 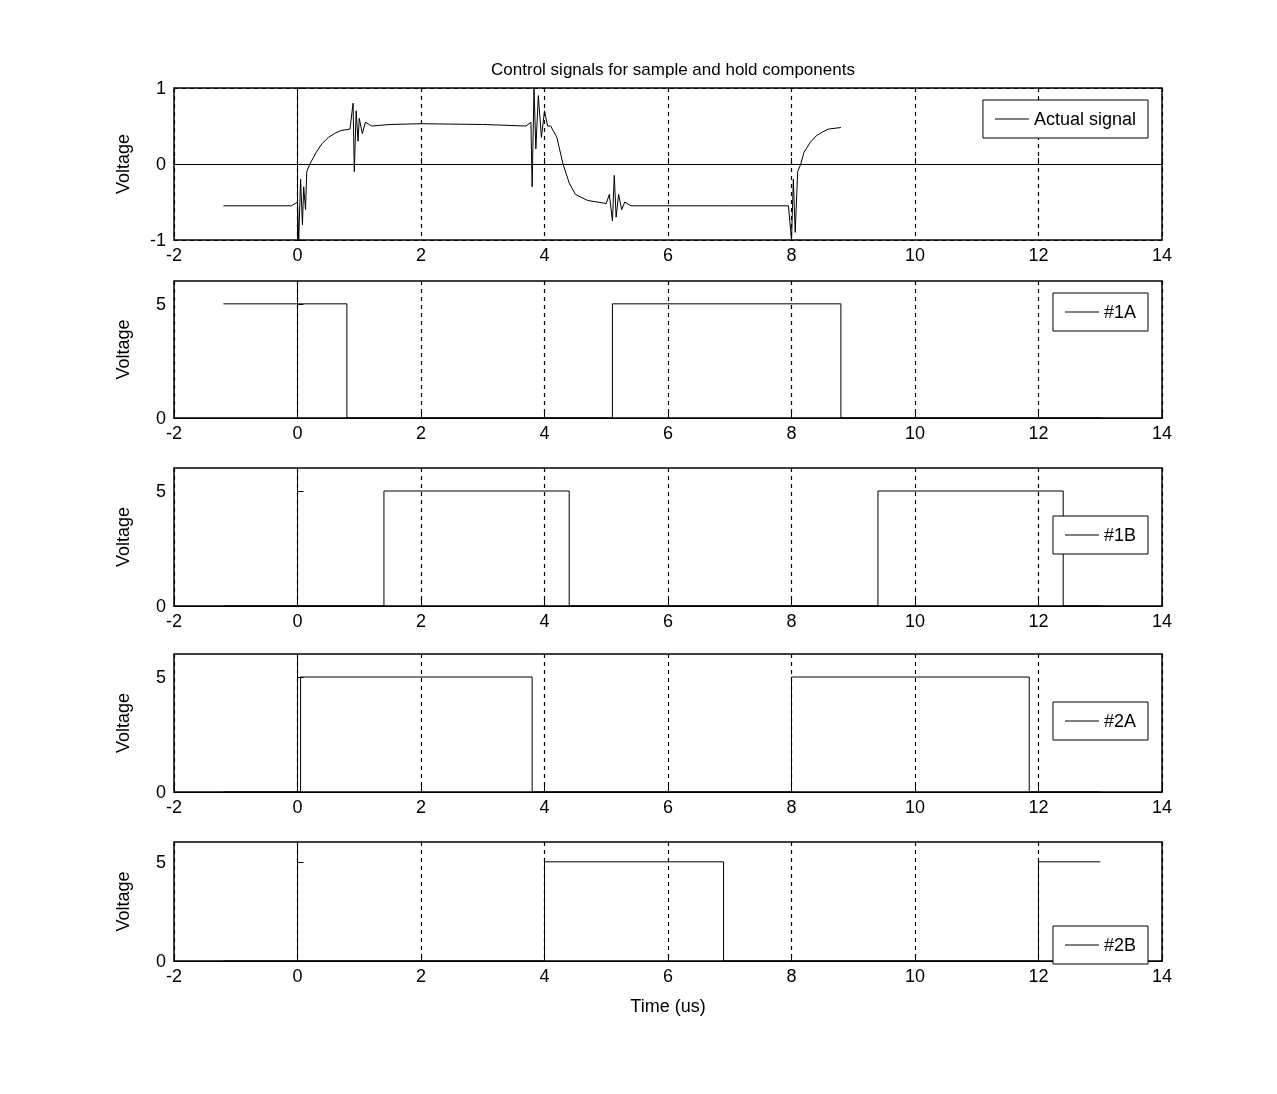 What do you see at coordinates (157, 240) in the screenshot?
I see `y-tick-label: -1` at bounding box center [157, 240].